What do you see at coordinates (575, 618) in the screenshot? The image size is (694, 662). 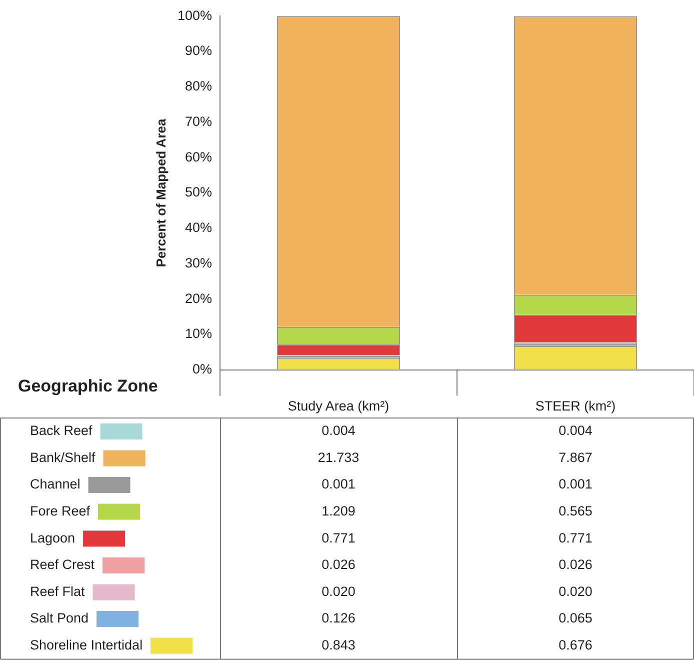 I see `text: 0.065` at bounding box center [575, 618].